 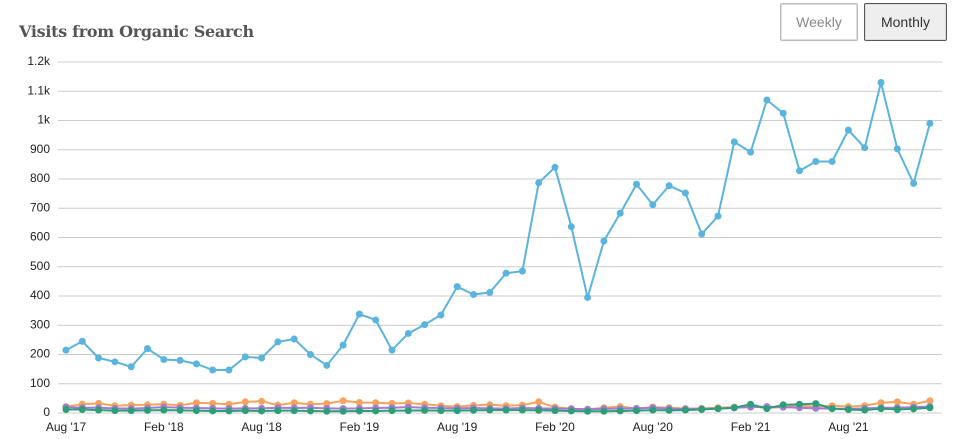 What do you see at coordinates (751, 427) in the screenshot?
I see `x-tick-label: Feb '21` at bounding box center [751, 427].